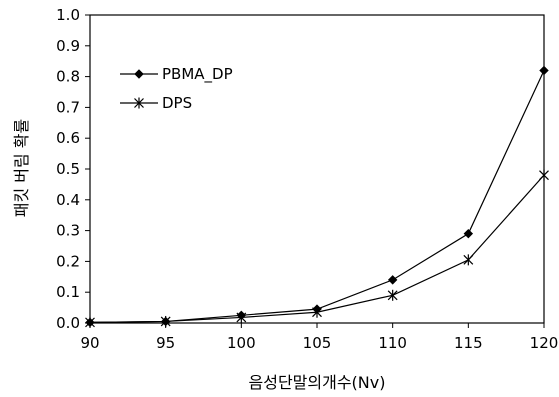  I want to click on y-tick-label: 0.9, so click(68, 46).